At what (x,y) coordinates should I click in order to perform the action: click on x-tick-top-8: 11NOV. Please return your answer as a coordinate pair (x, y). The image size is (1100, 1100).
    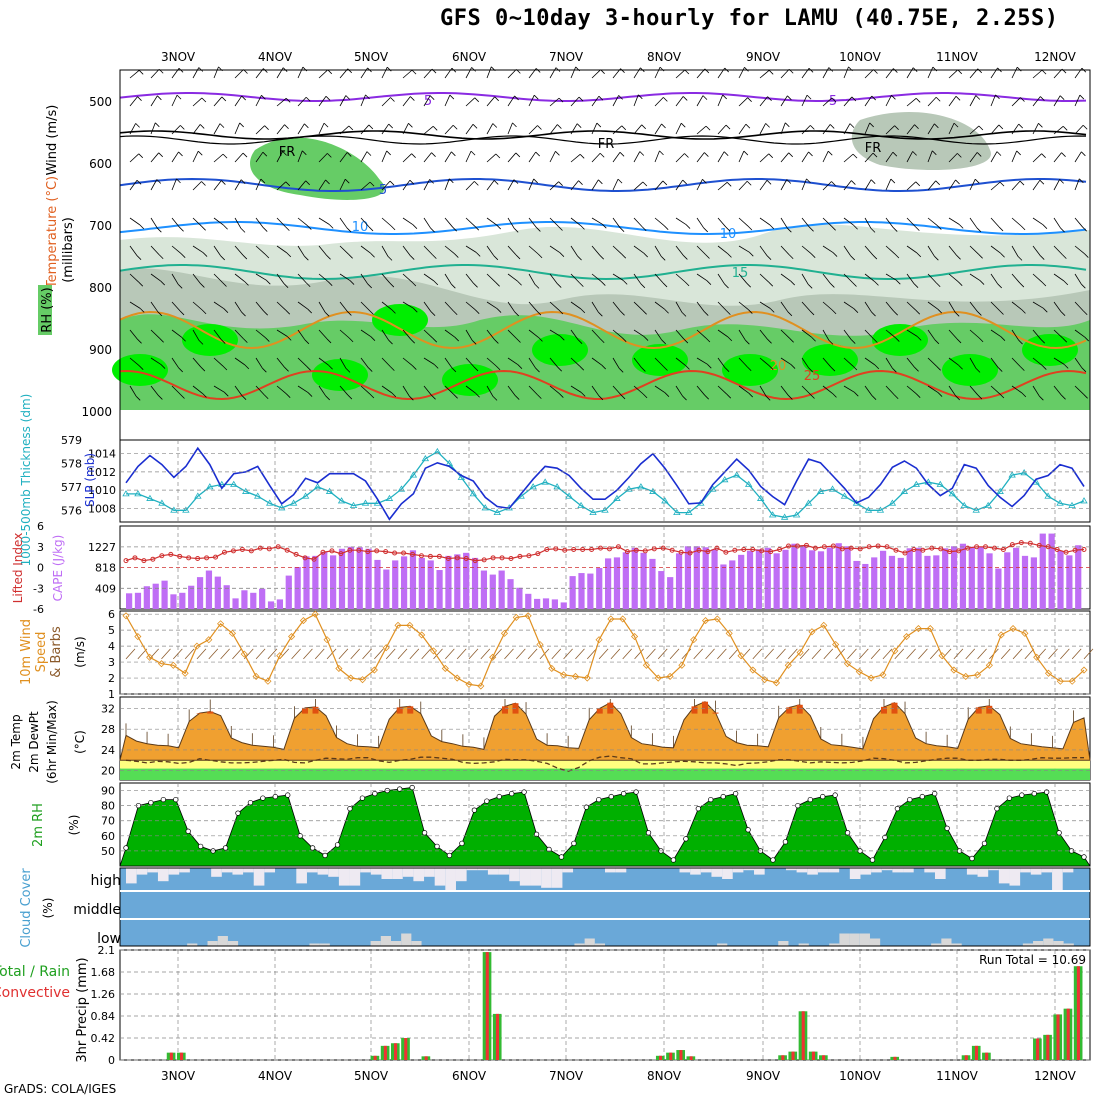
    Looking at the image, I should click on (957, 57).